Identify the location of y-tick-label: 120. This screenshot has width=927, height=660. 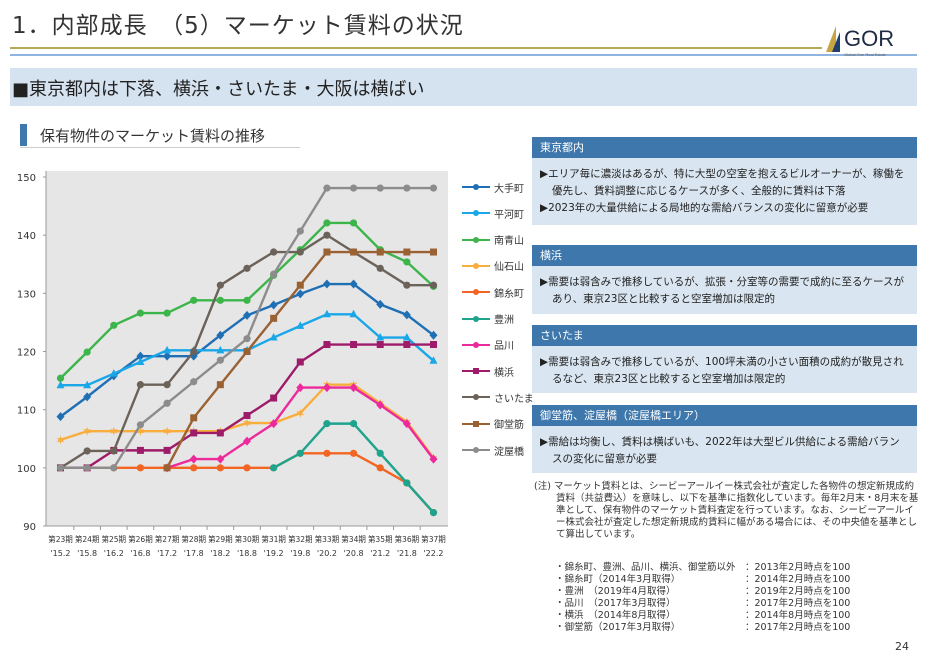
(26, 353).